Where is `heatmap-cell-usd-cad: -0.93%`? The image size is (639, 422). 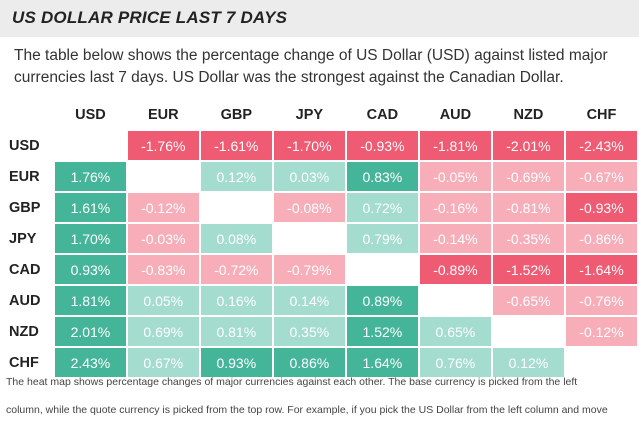 heatmap-cell-usd-cad: -0.93% is located at coordinates (382, 146).